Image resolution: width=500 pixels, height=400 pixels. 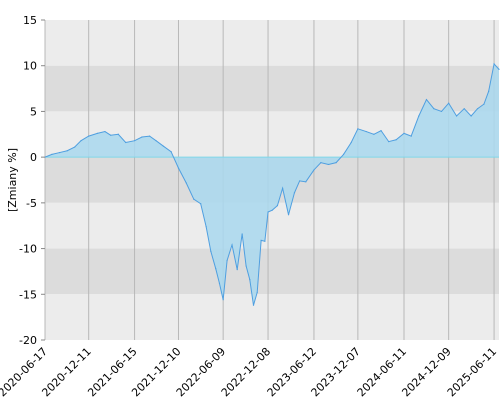 I want to click on y-tick-label: -15, so click(x=28, y=294).